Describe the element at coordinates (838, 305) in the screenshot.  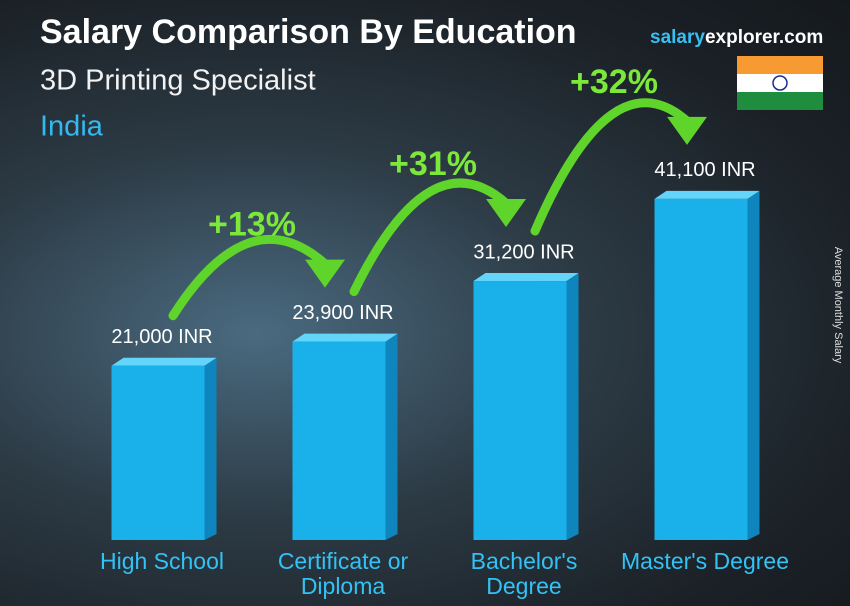
I see `axis-label: Average Monthly Salary` at that location.